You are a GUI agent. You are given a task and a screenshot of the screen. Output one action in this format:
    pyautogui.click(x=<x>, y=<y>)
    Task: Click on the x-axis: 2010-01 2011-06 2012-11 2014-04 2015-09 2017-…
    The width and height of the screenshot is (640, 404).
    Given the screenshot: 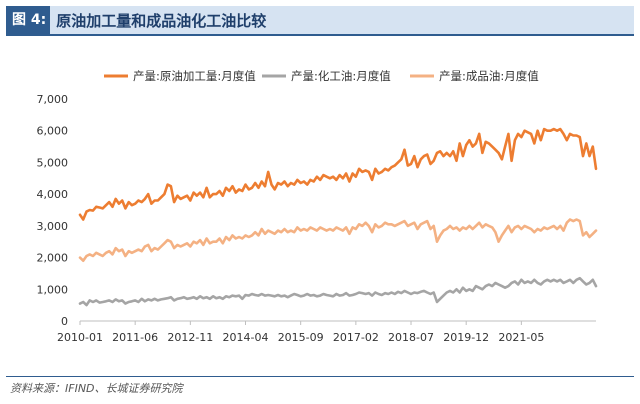 What is the action you would take?
    pyautogui.click(x=326, y=332)
    